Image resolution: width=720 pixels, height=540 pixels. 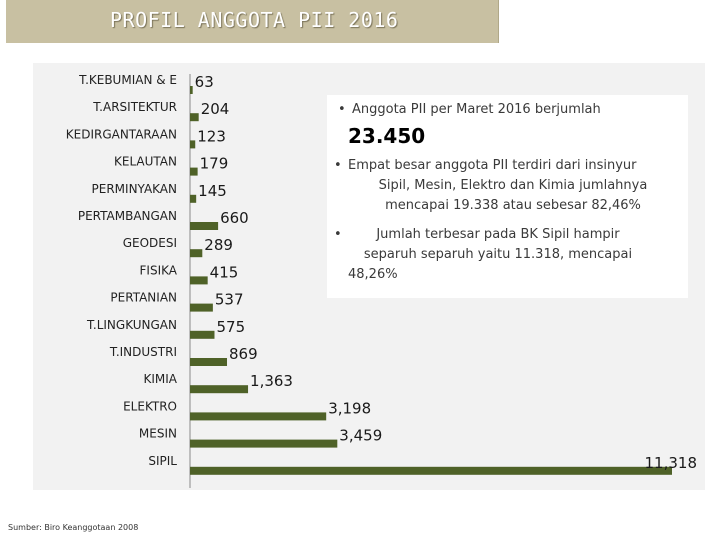 I want to click on bar-fisika, so click(x=199, y=280).